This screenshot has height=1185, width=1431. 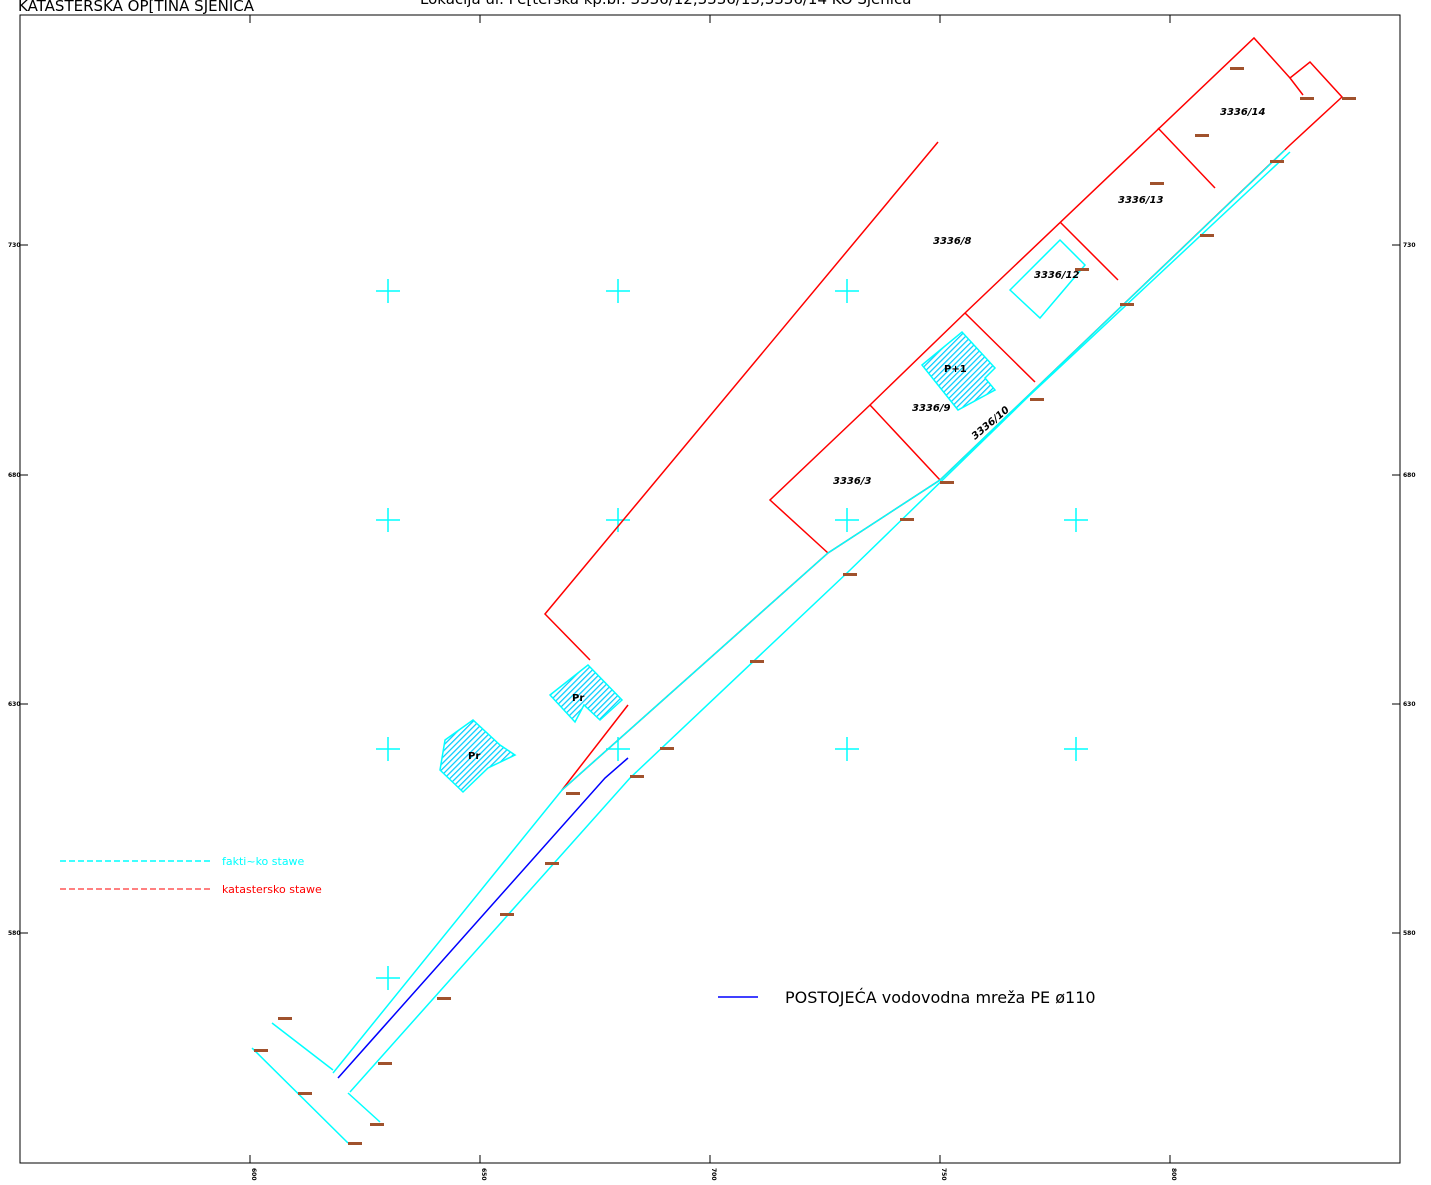 I want to click on municipality: KATASTERSKA OP[TINA SJENICA, so click(x=136, y=7).